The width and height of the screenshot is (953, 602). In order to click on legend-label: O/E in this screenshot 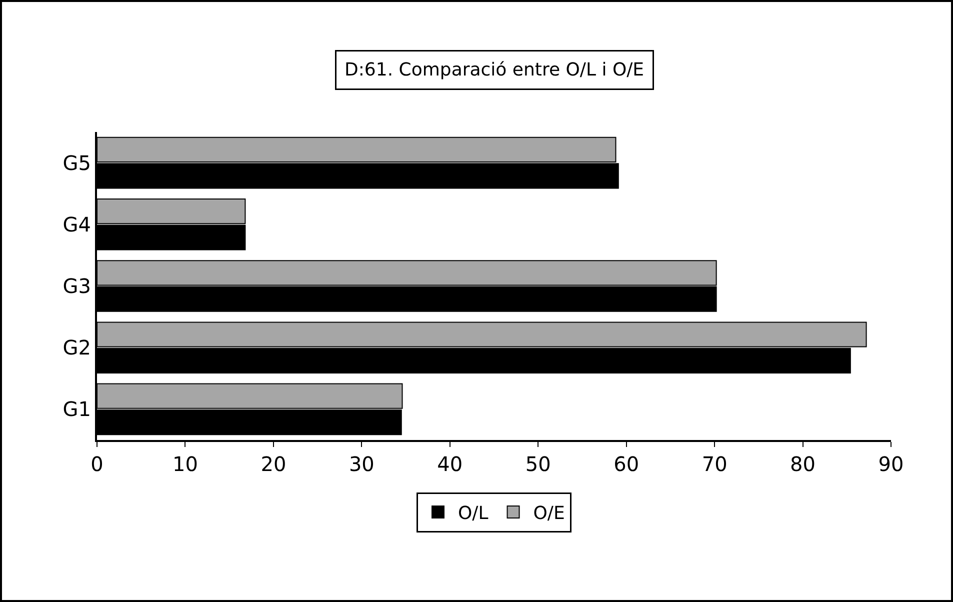, I will do `click(549, 513)`.